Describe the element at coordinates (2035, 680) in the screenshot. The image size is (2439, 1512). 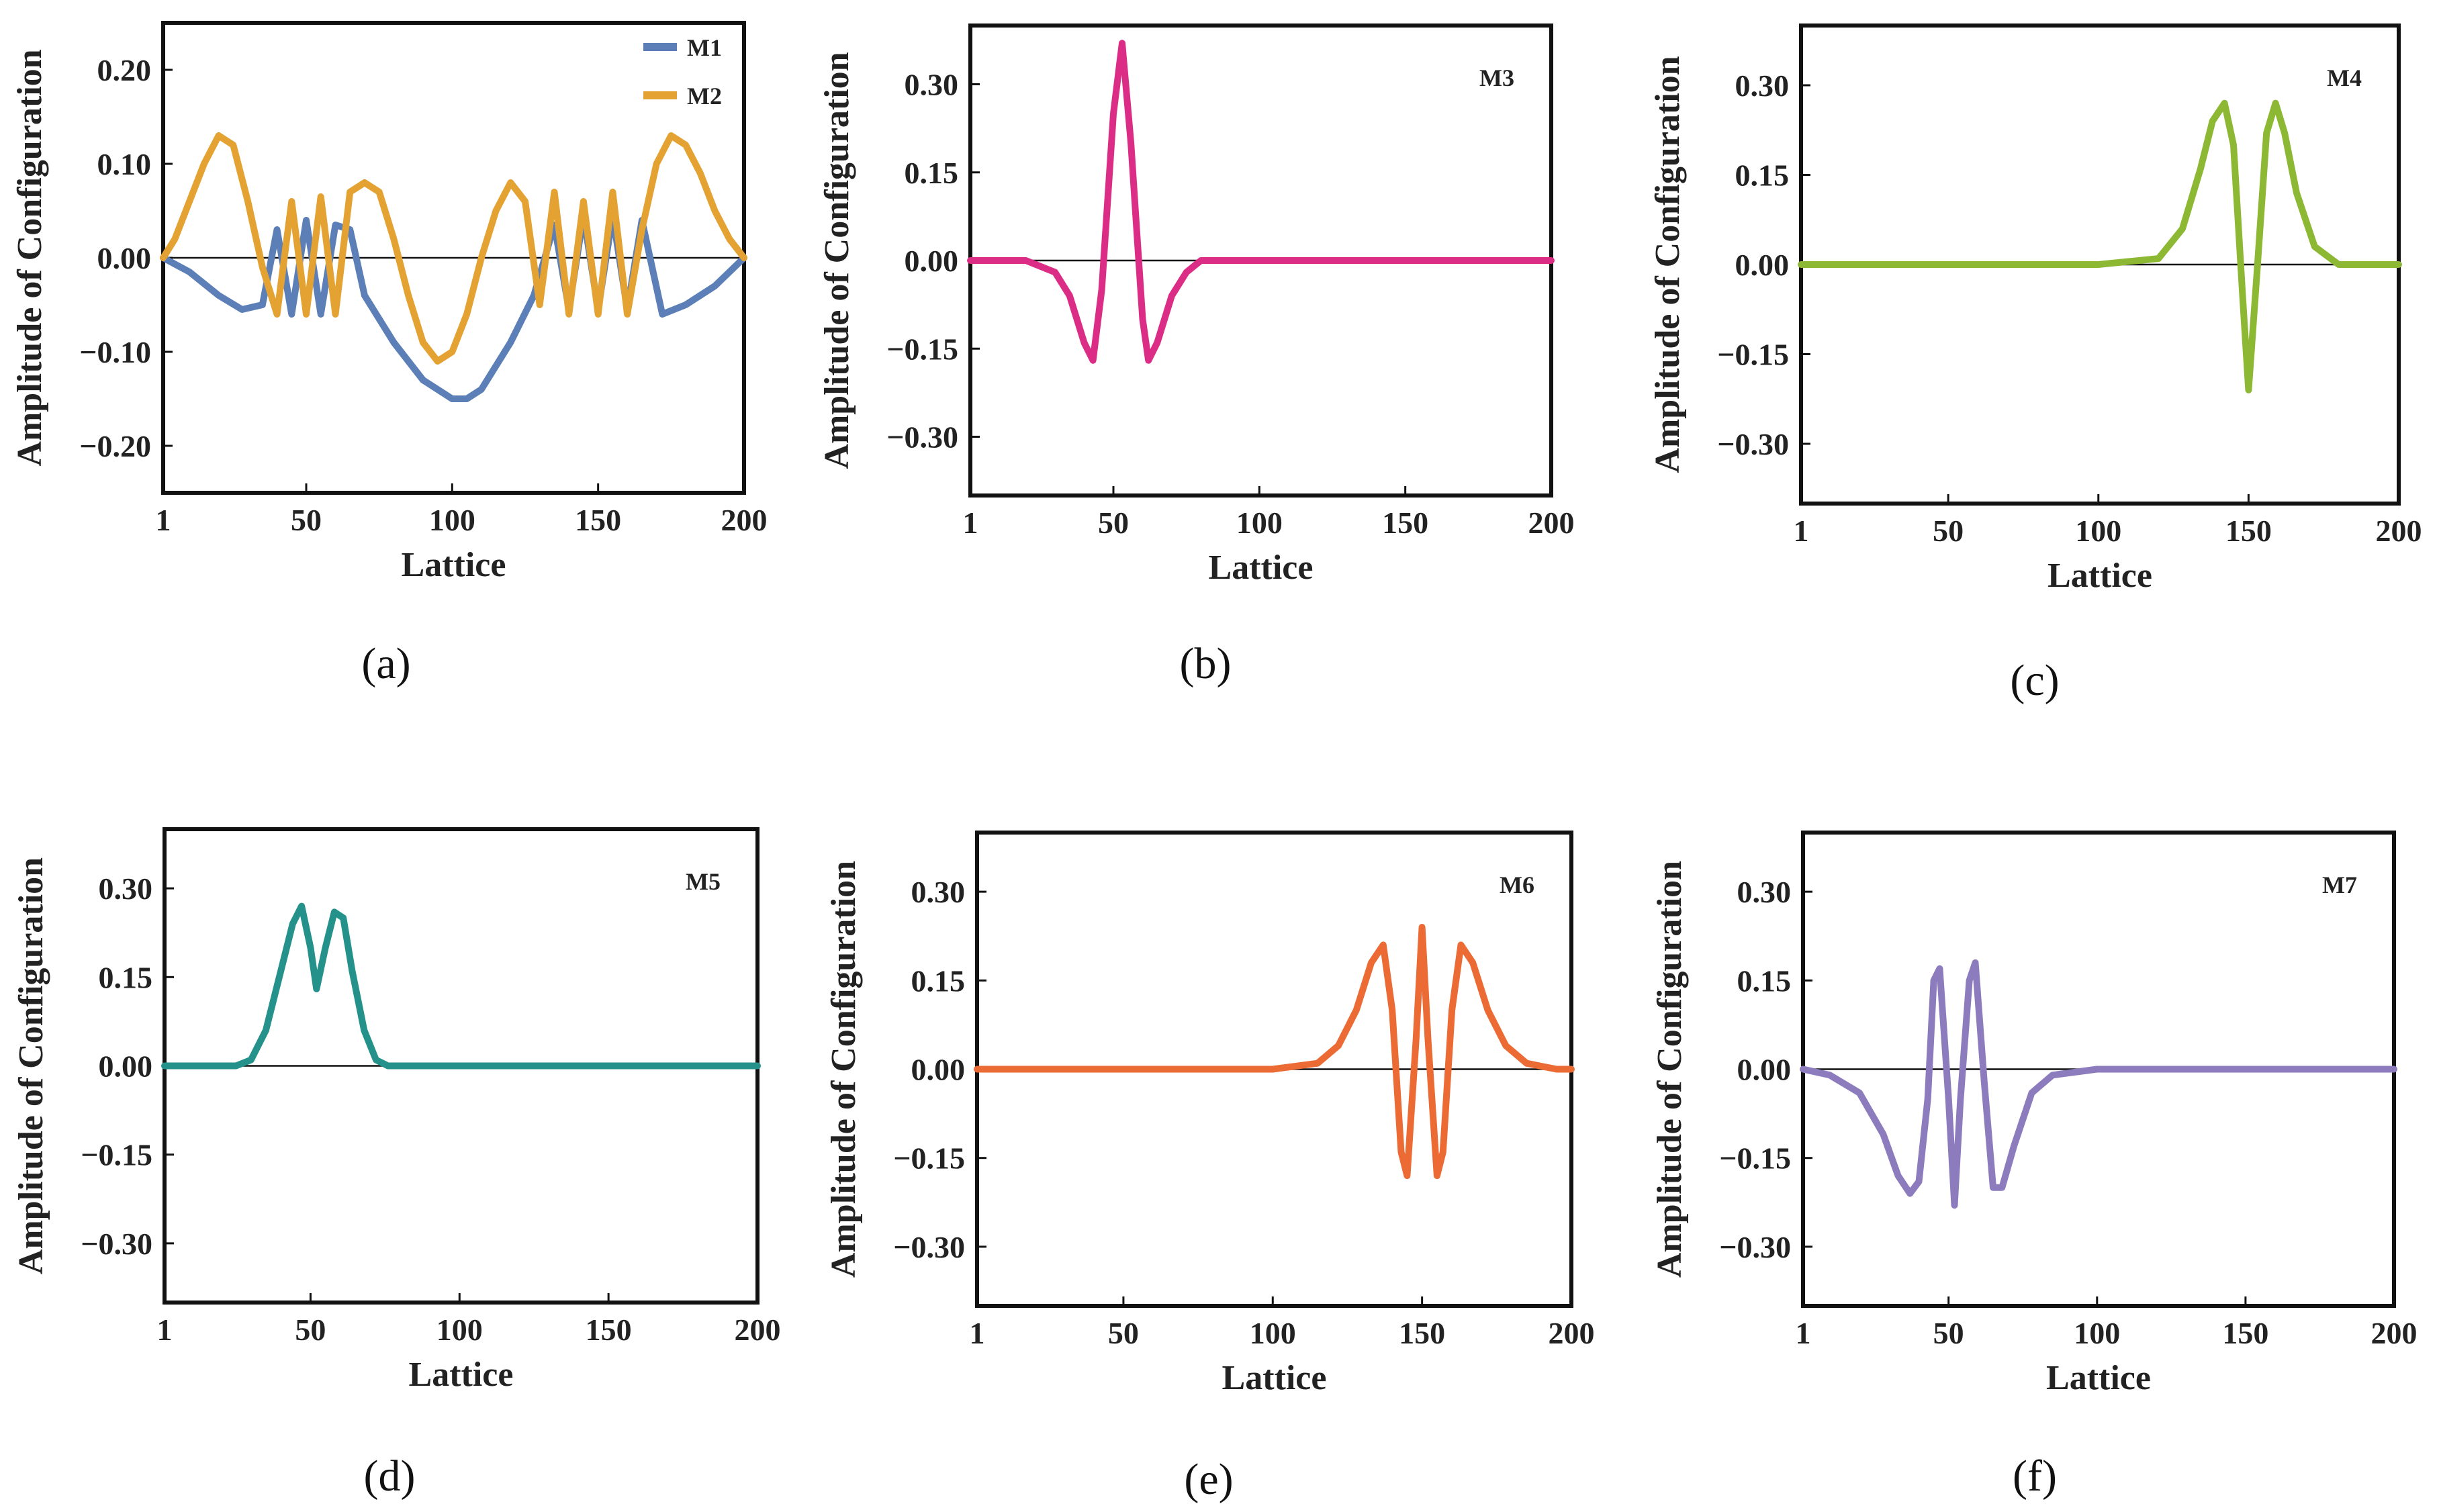
I see `panel-tag: (c)` at that location.